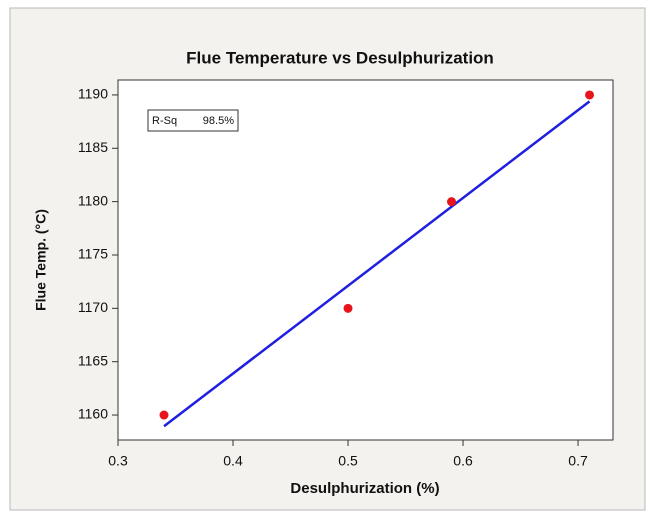  I want to click on x-tick-label: 0.5, so click(348, 461).